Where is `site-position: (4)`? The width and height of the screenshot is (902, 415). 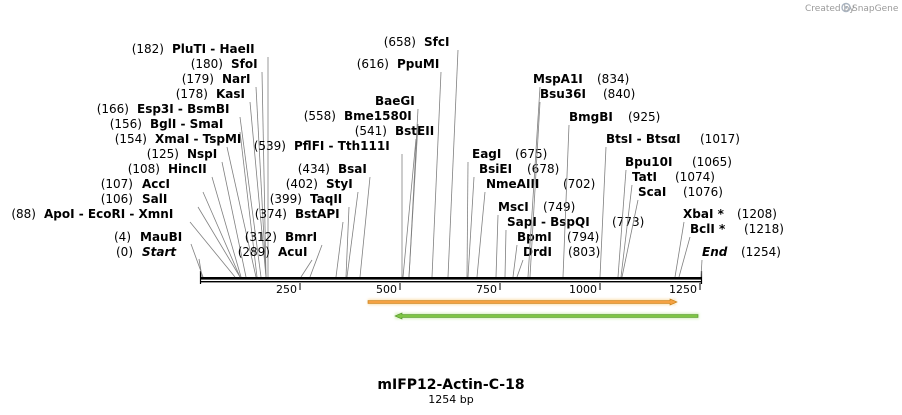 site-position: (4) is located at coordinates (122, 237).